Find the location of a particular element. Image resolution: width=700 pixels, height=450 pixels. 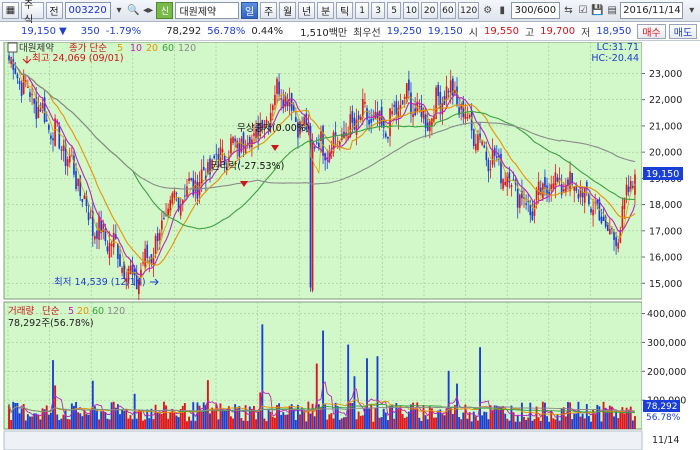

period-year-button: 년 is located at coordinates (307, 10).